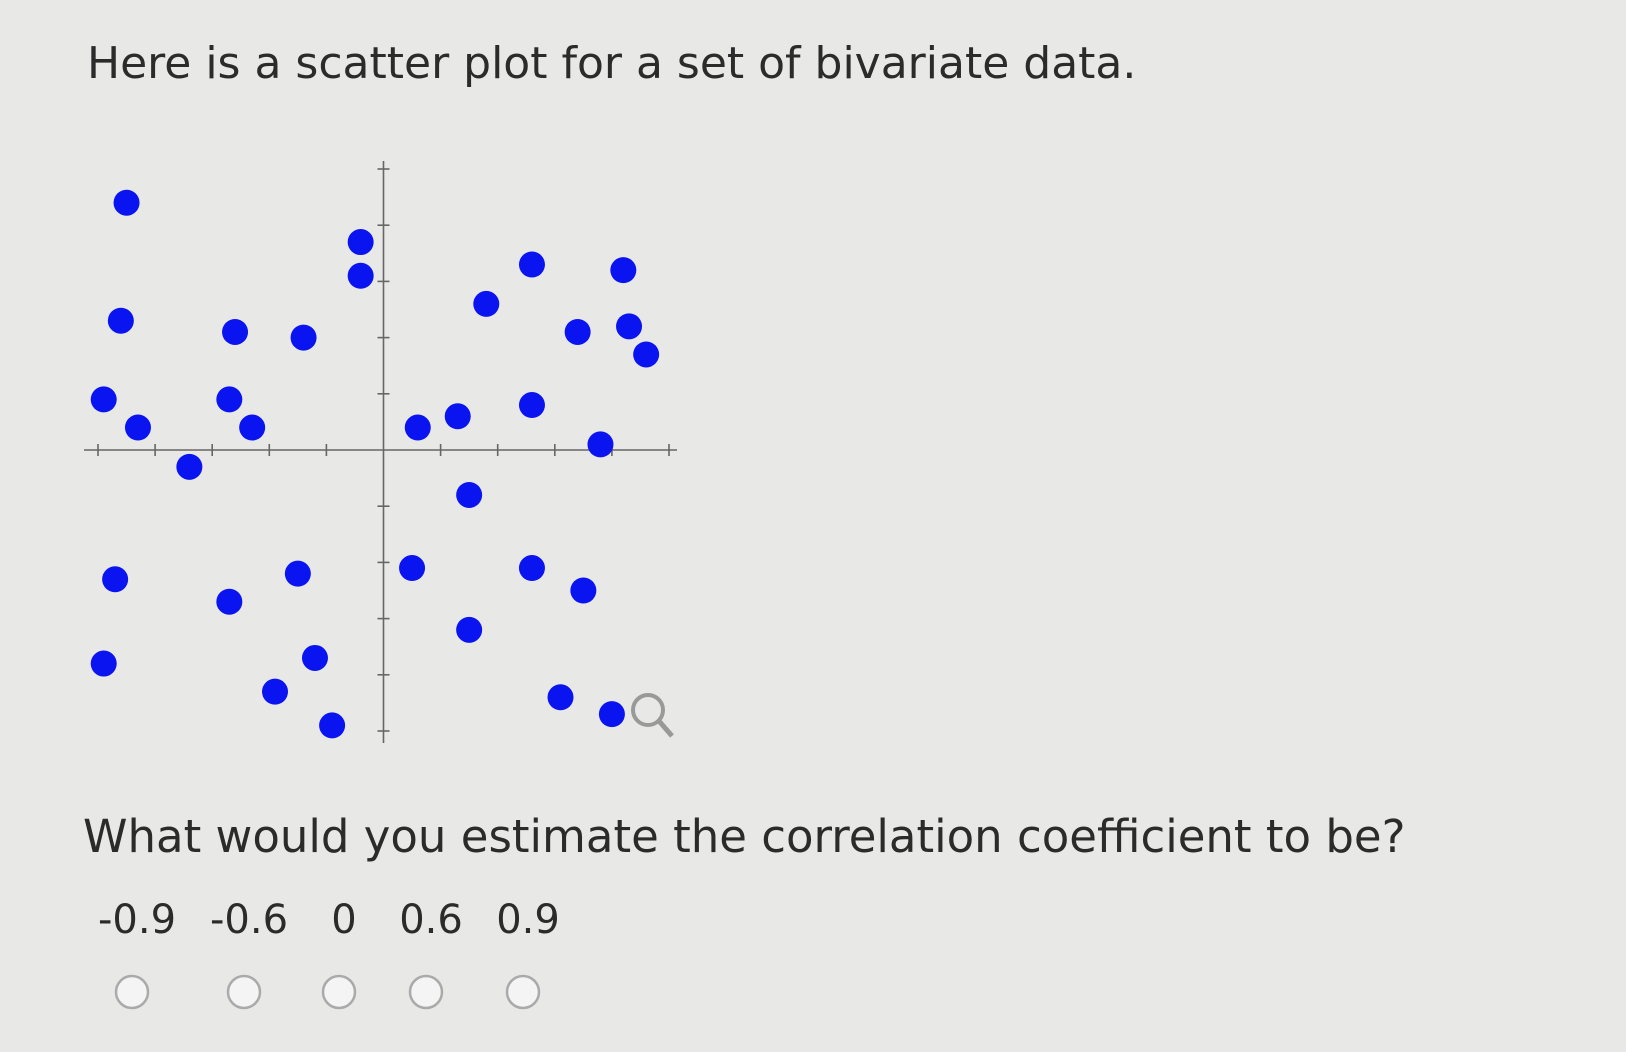 This screenshot has height=1052, width=1626. Describe the element at coordinates (528, 920) in the screenshot. I see `option-label: 0.9` at that location.